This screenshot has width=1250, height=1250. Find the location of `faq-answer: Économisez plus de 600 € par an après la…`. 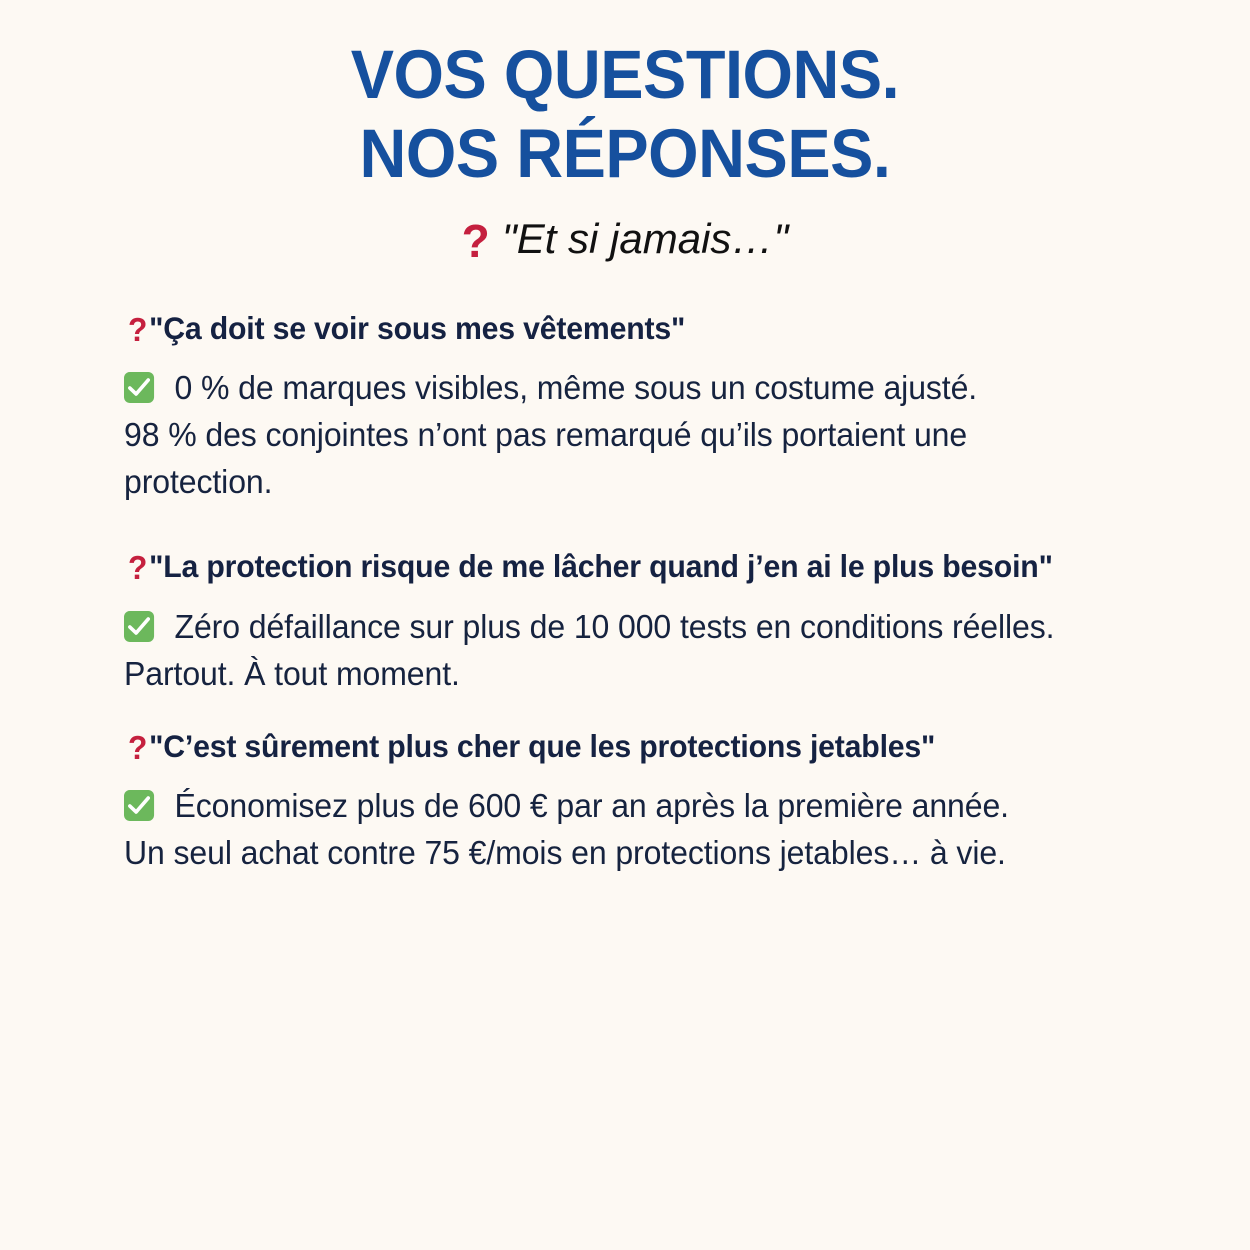

faq-answer: Économisez plus de 600 € par an après la… is located at coordinates (613, 830).